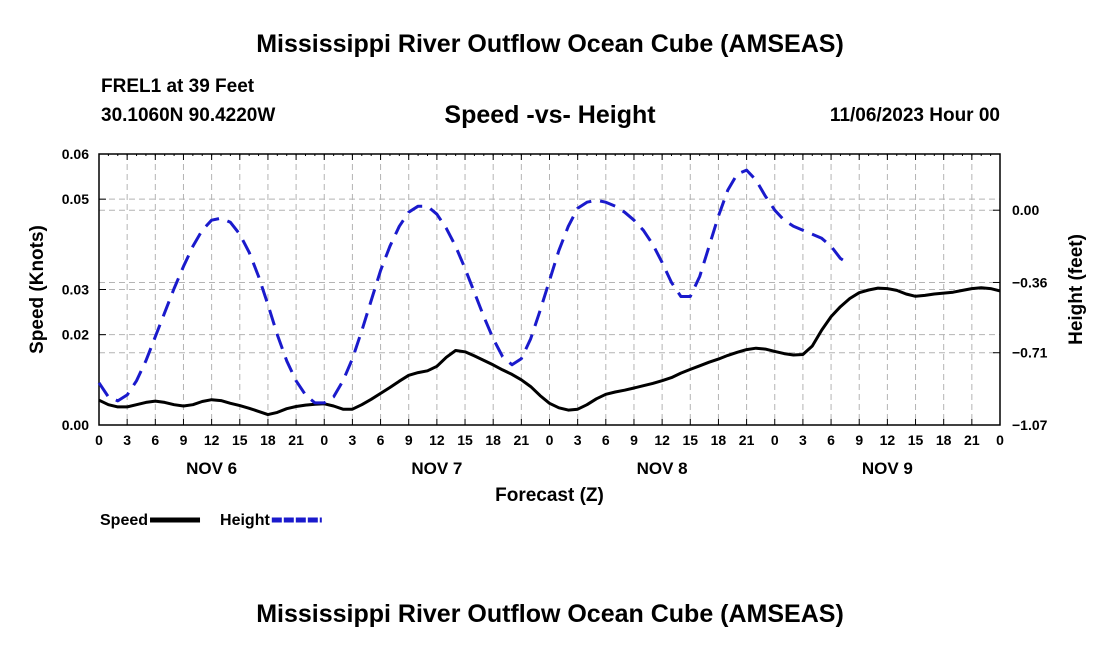 The height and width of the screenshot is (650, 1100). I want to click on day-label: NOV 6, so click(211, 468).